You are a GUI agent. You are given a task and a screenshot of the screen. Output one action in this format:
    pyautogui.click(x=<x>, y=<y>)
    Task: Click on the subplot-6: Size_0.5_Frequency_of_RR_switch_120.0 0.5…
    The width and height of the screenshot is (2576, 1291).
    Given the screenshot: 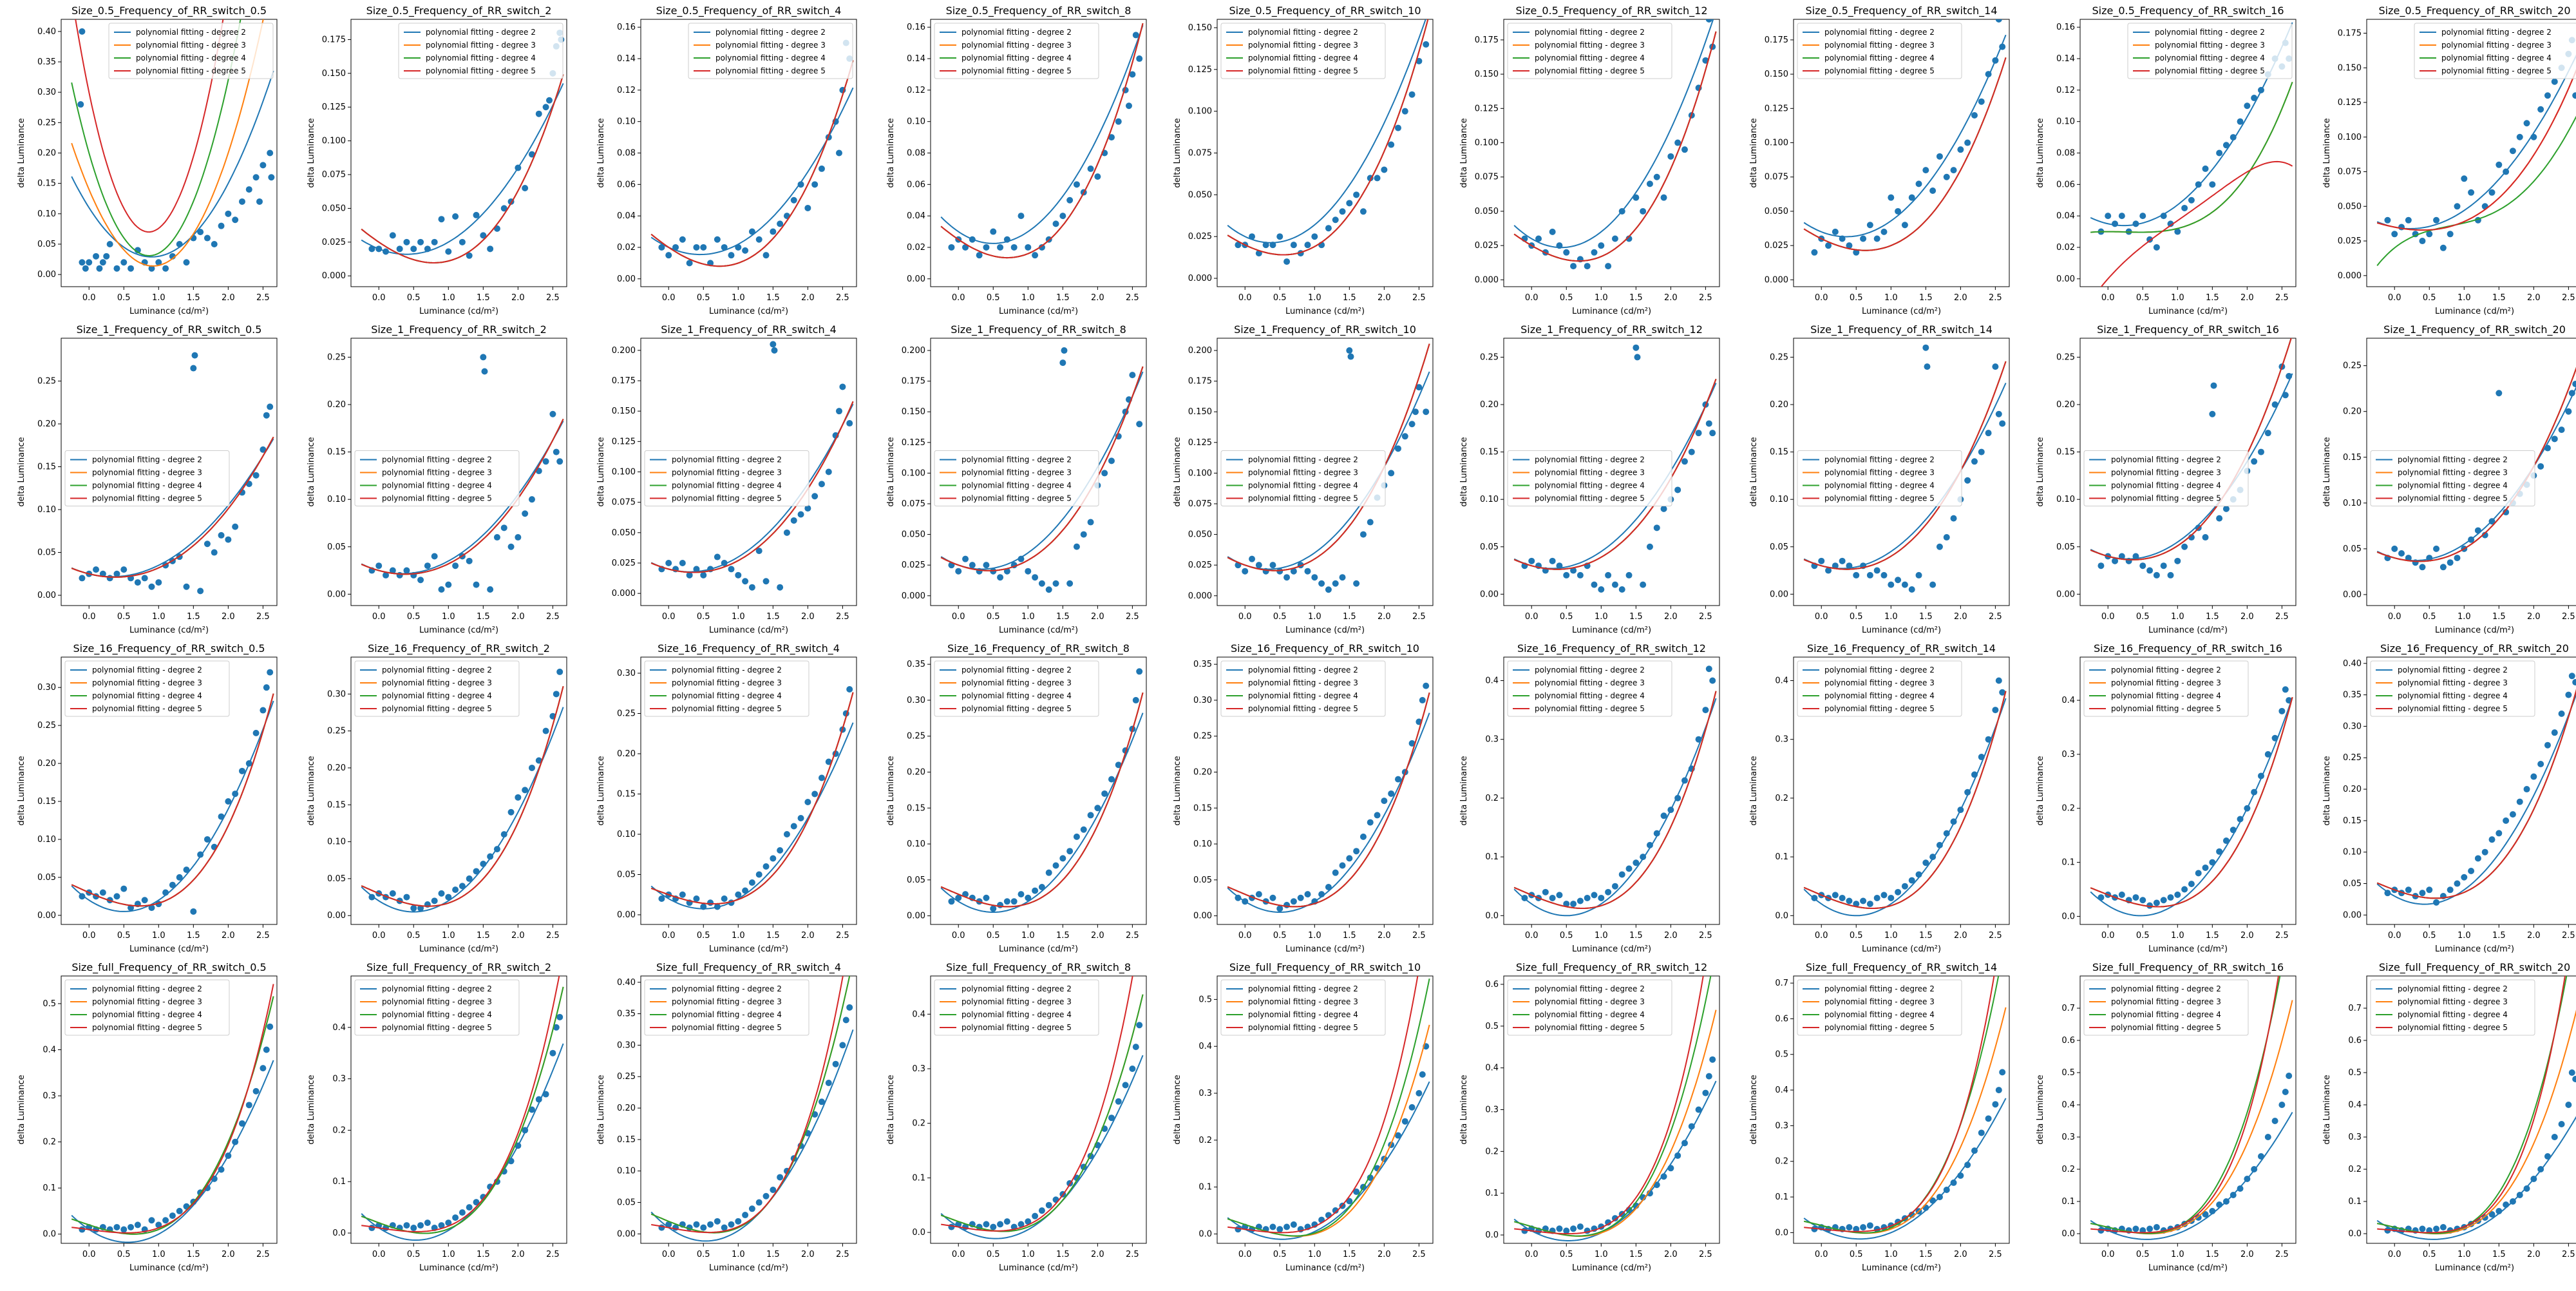 What is the action you would take?
    pyautogui.click(x=1589, y=160)
    